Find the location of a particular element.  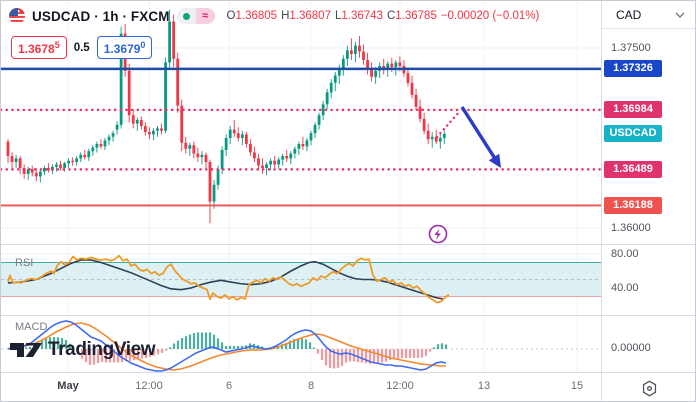

lightning-bolt-icon is located at coordinates (437, 234).